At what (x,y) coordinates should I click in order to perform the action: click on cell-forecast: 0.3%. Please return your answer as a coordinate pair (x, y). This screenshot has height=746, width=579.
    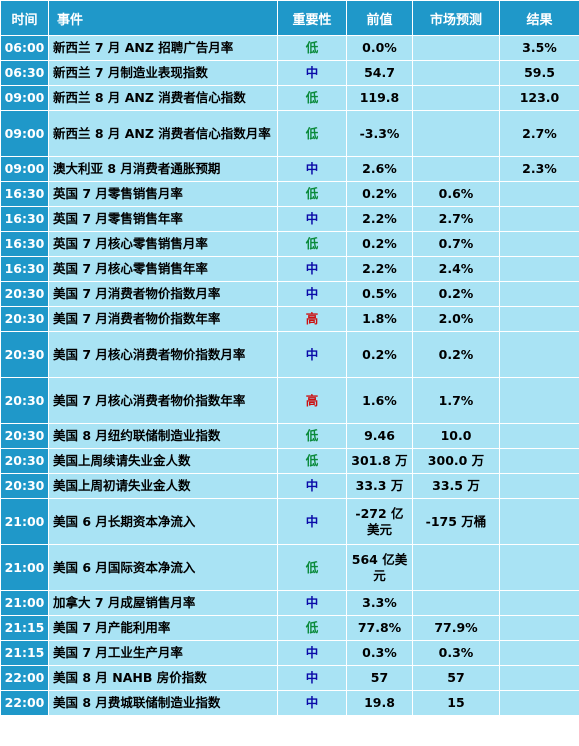
    Looking at the image, I should click on (456, 653).